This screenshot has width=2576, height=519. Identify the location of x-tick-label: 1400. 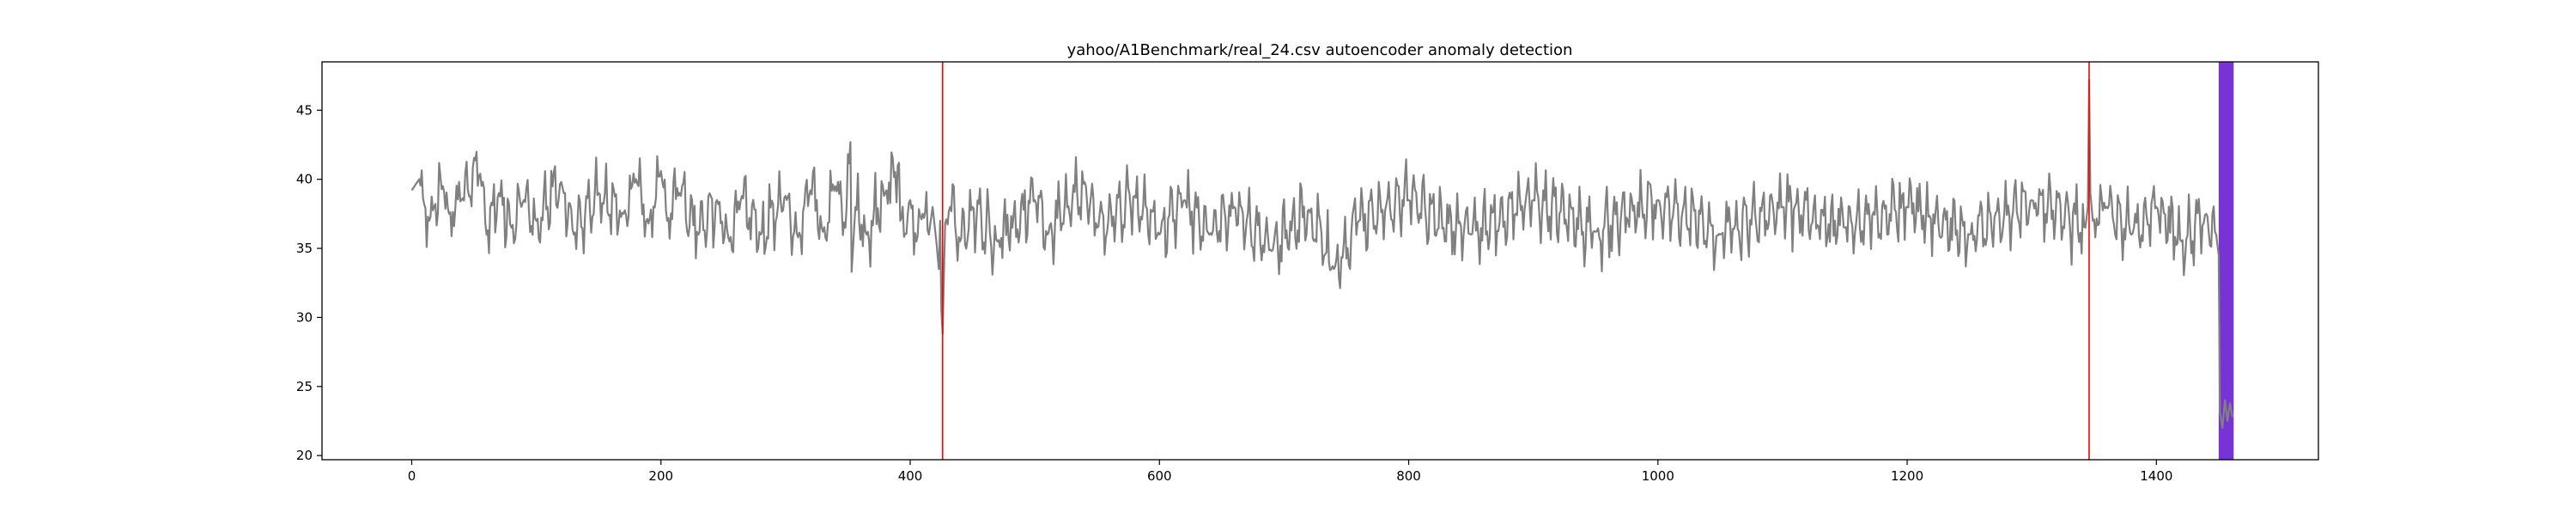
(2156, 476).